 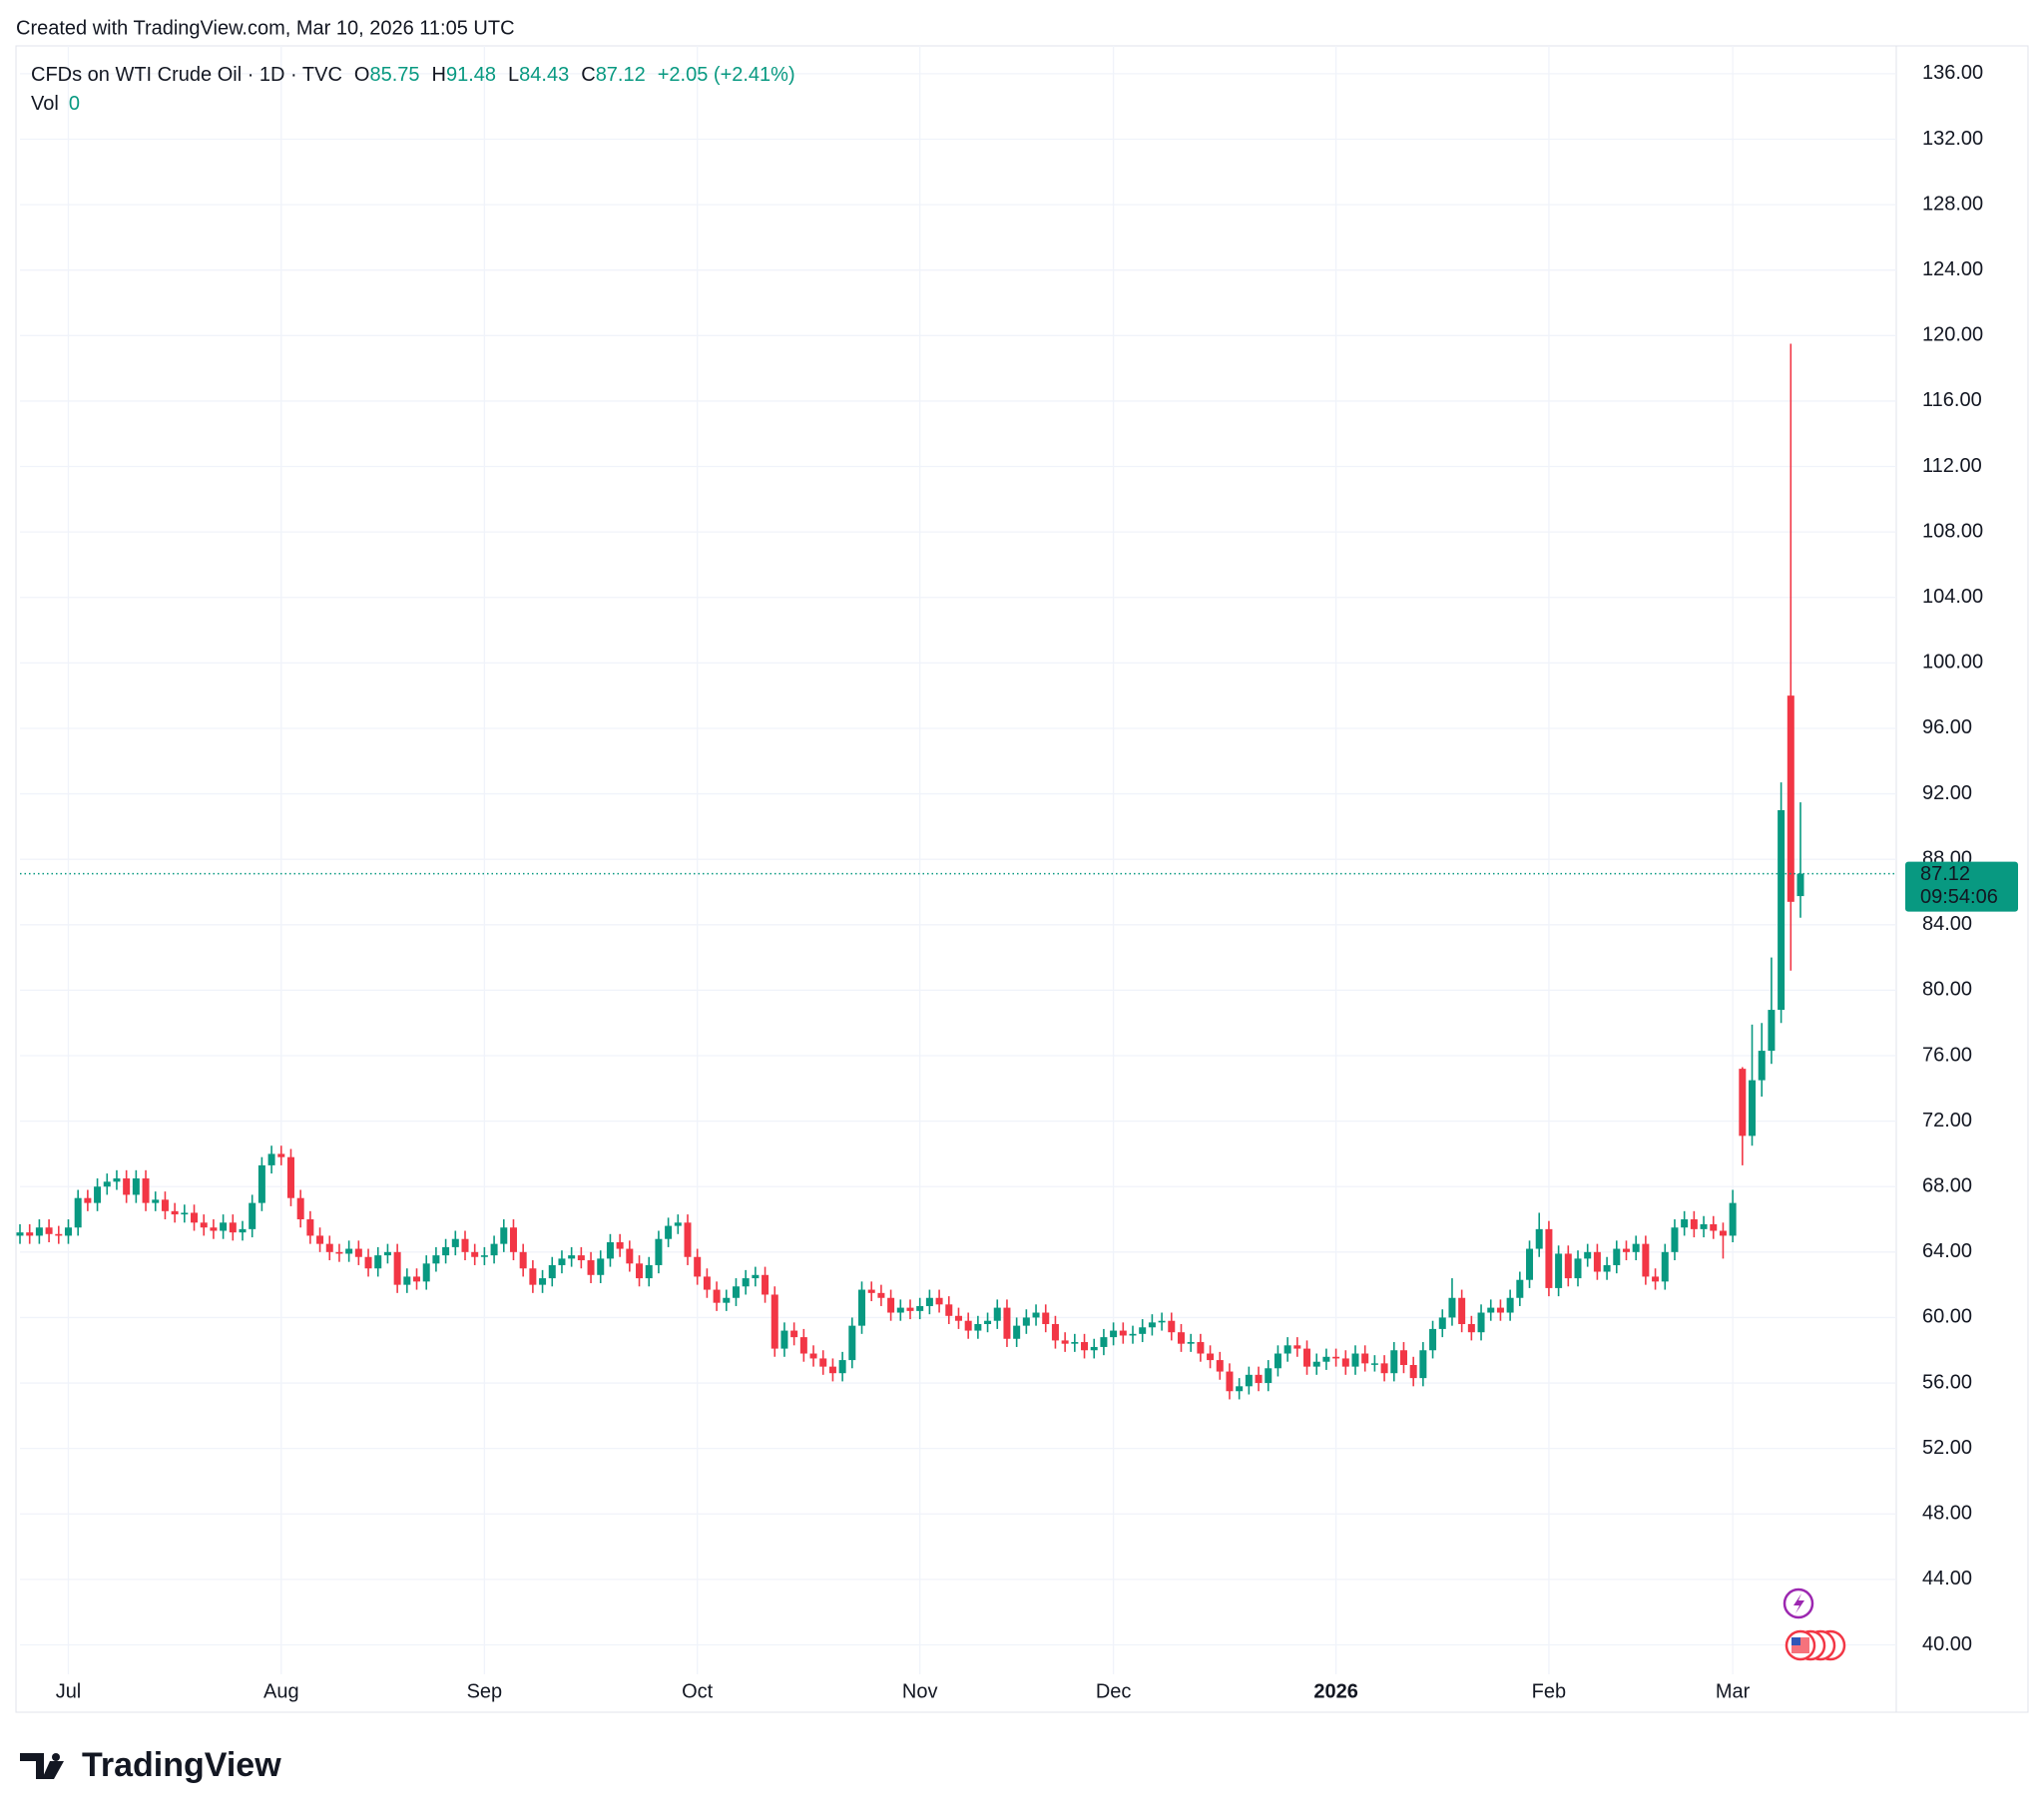 What do you see at coordinates (726, 75) in the screenshot?
I see `legend-change: +2.05 (+2.41%)` at bounding box center [726, 75].